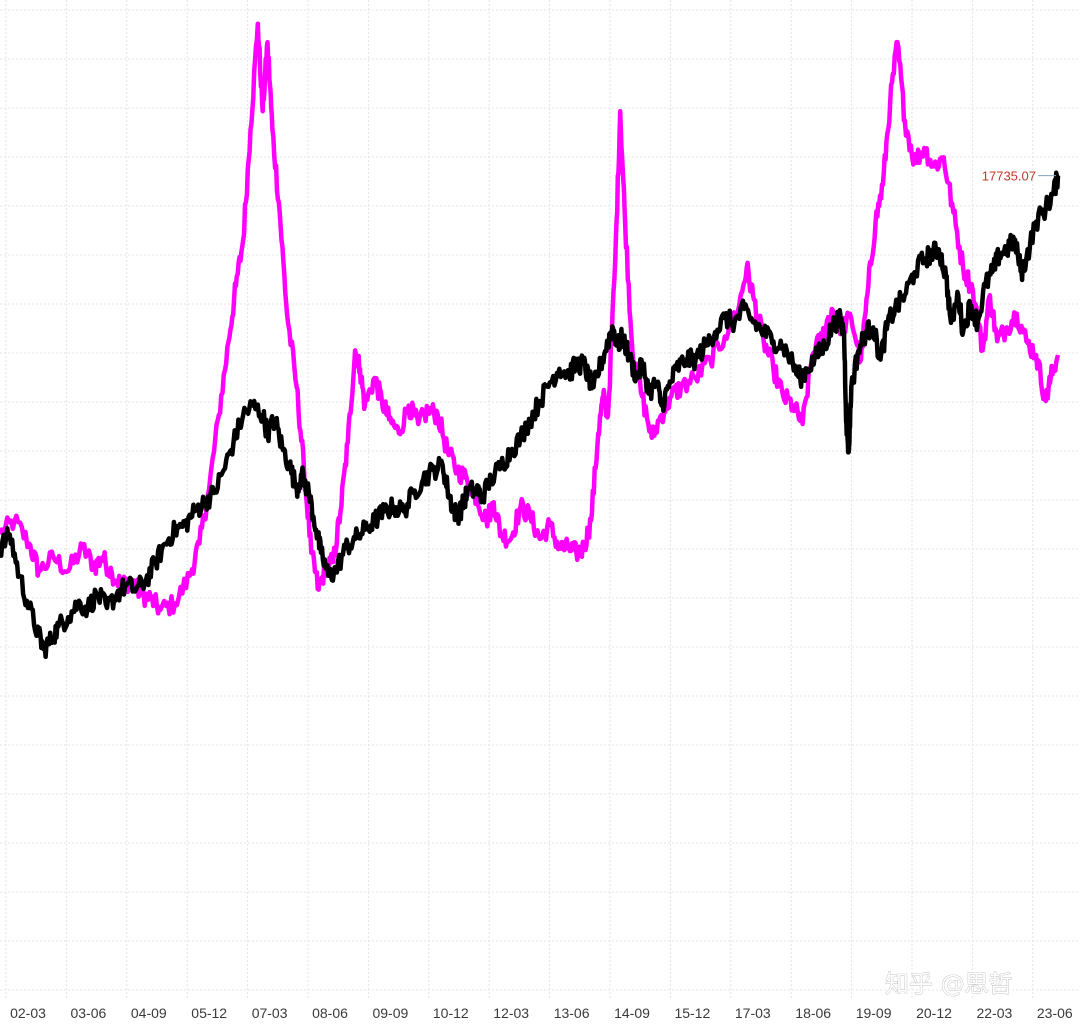 This screenshot has width=1080, height=1027. Describe the element at coordinates (390, 1013) in the screenshot. I see `x-tick-label: 09-09` at that location.